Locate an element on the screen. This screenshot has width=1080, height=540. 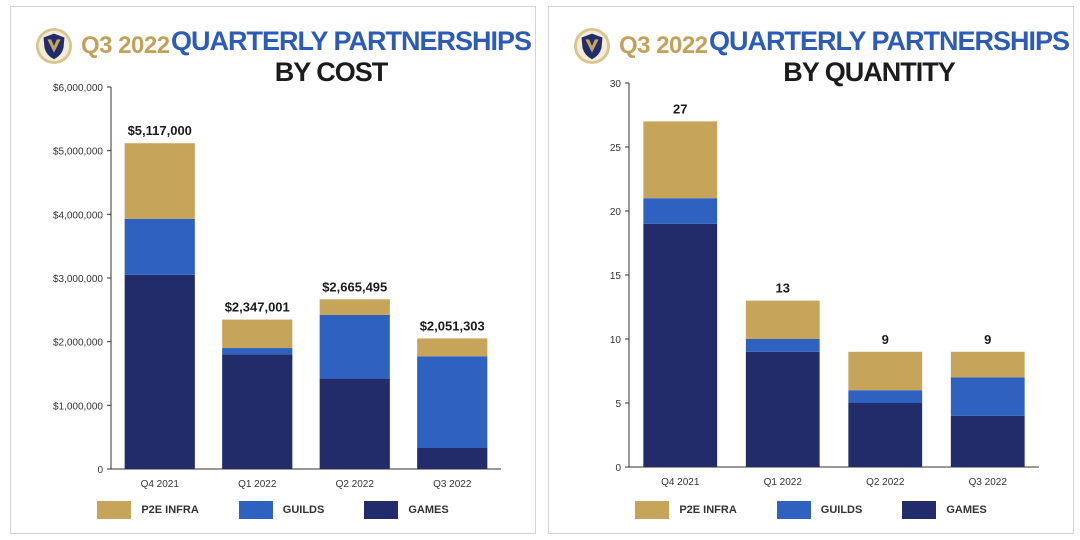
y-tick-label: $2,000,000 is located at coordinates (78, 343).